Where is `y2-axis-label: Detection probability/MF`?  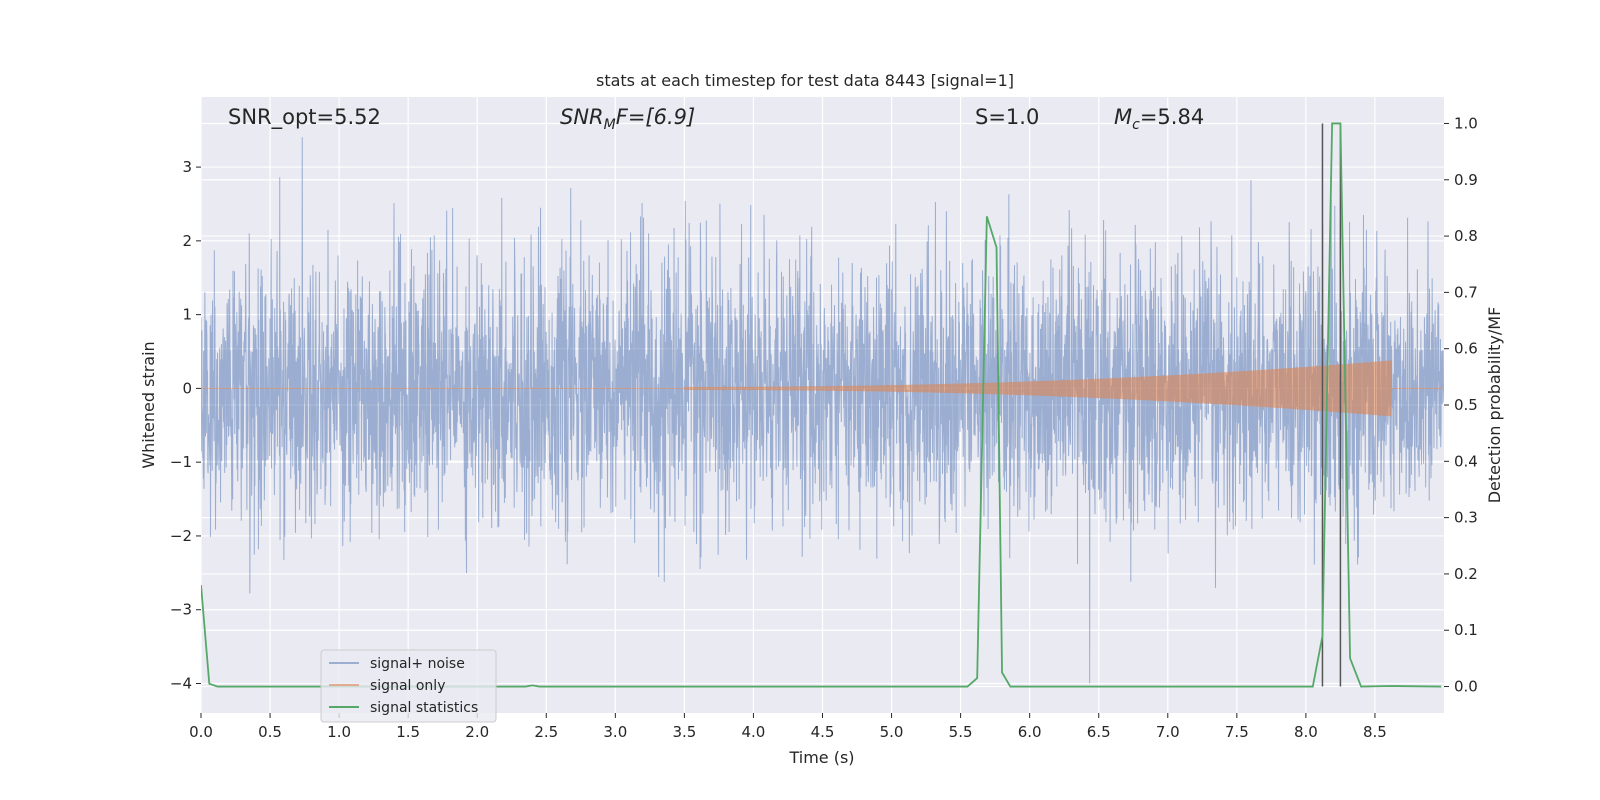 y2-axis-label: Detection probability/MF is located at coordinates (1494, 405).